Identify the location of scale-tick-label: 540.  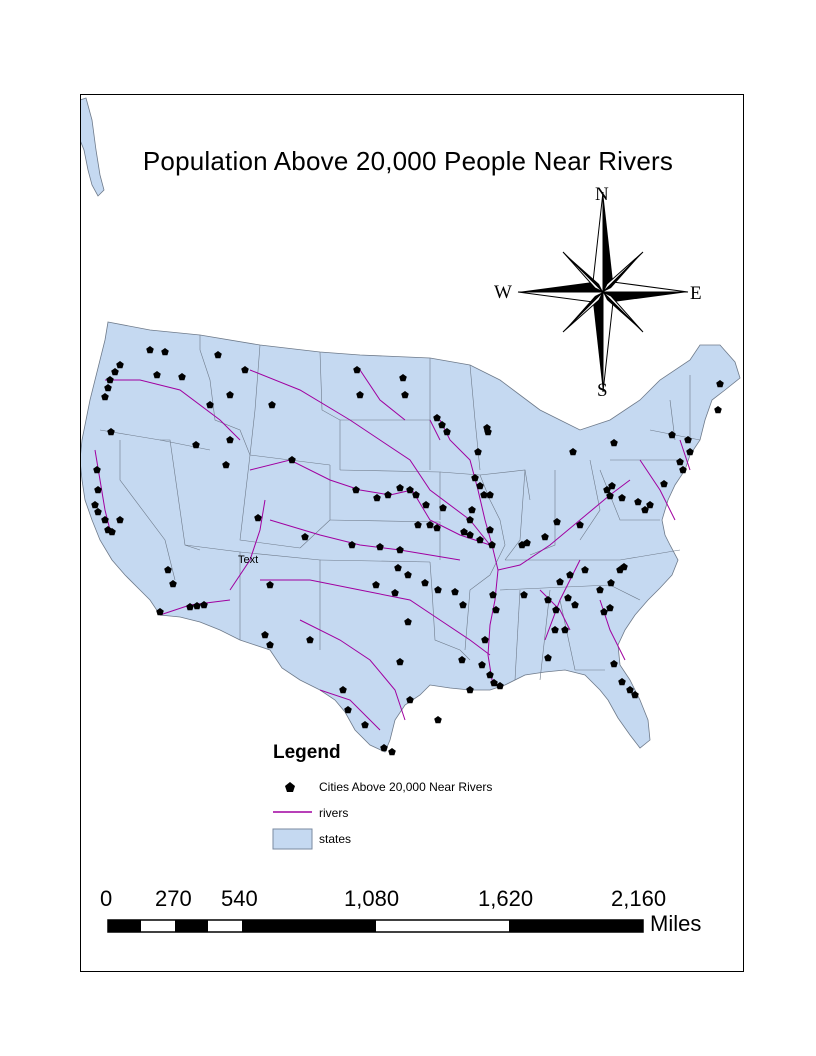
(239, 898).